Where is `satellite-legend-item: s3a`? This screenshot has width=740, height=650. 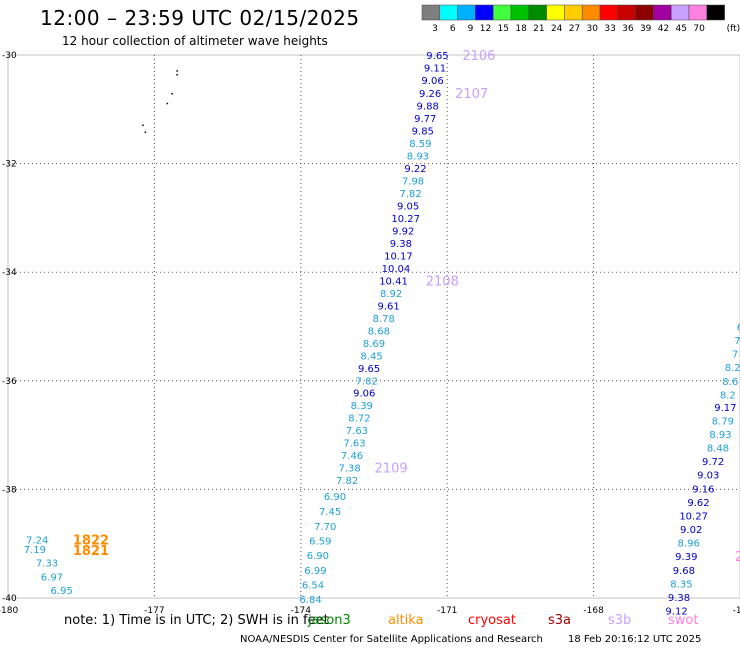
satellite-legend-item: s3a is located at coordinates (560, 620).